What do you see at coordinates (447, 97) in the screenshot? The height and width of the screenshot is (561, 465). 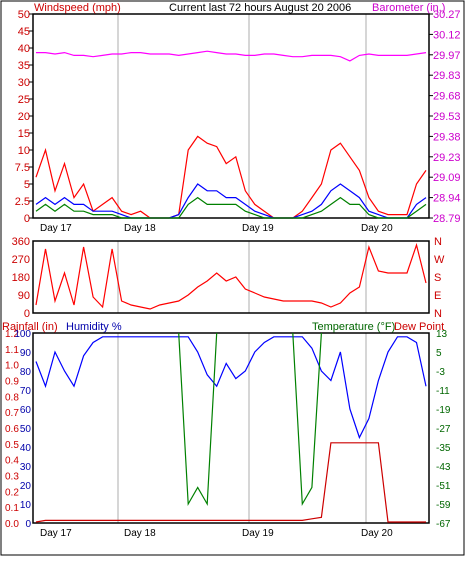 I see `right-tick-label: 29.68` at bounding box center [447, 97].